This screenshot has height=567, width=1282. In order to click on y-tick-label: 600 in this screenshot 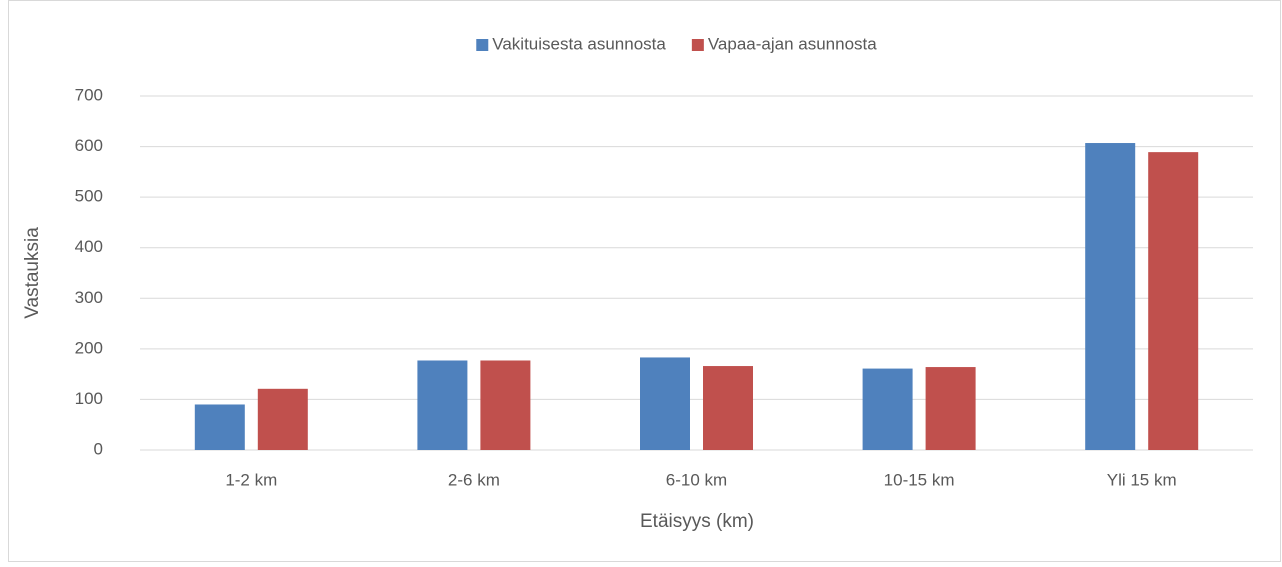, I will do `click(89, 145)`.